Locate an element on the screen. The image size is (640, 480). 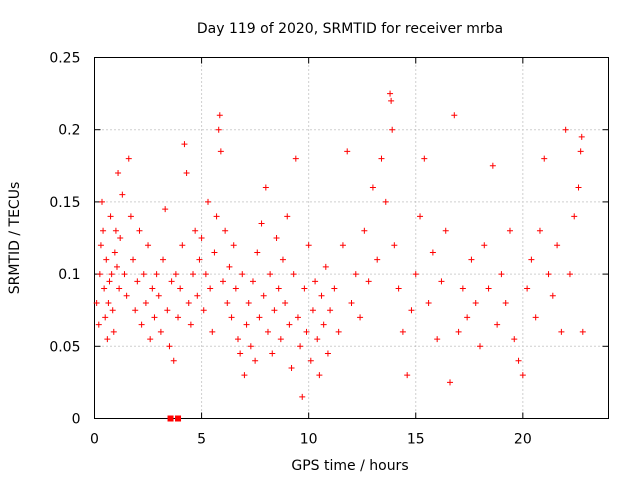
y-axis-label: SRMTID / TECUs is located at coordinates (15, 238).